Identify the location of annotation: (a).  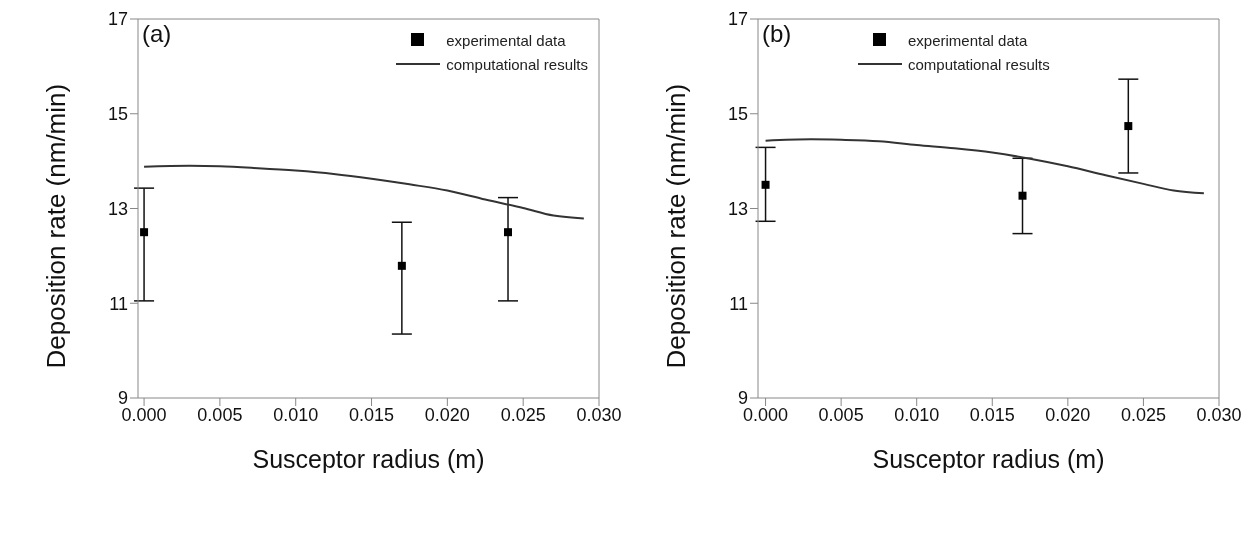
(157, 34).